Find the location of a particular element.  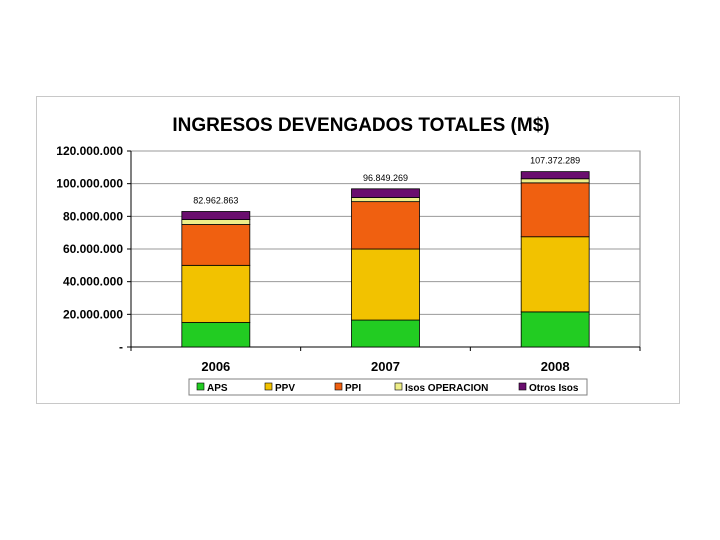

y-tick-label: - is located at coordinates (121, 347).